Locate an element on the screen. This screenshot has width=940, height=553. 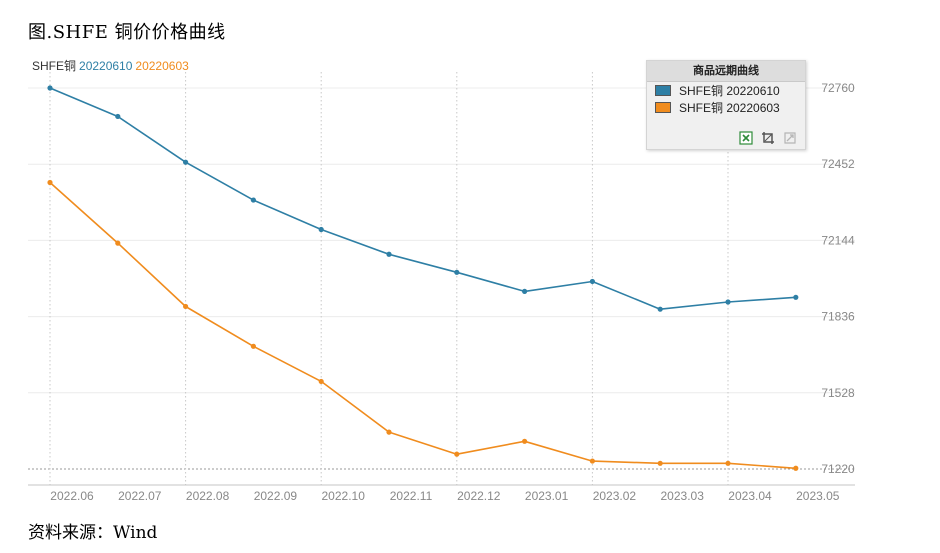
x-tick-label: 2023.03 is located at coordinates (683, 496).